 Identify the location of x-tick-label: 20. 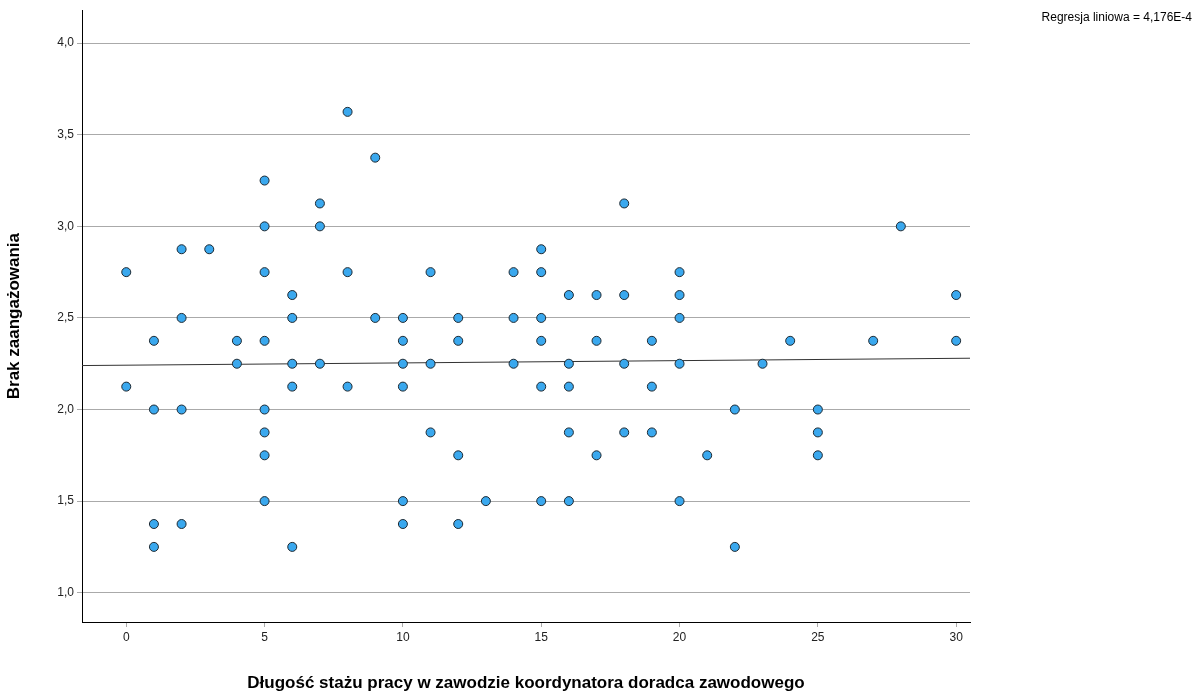
(679, 636).